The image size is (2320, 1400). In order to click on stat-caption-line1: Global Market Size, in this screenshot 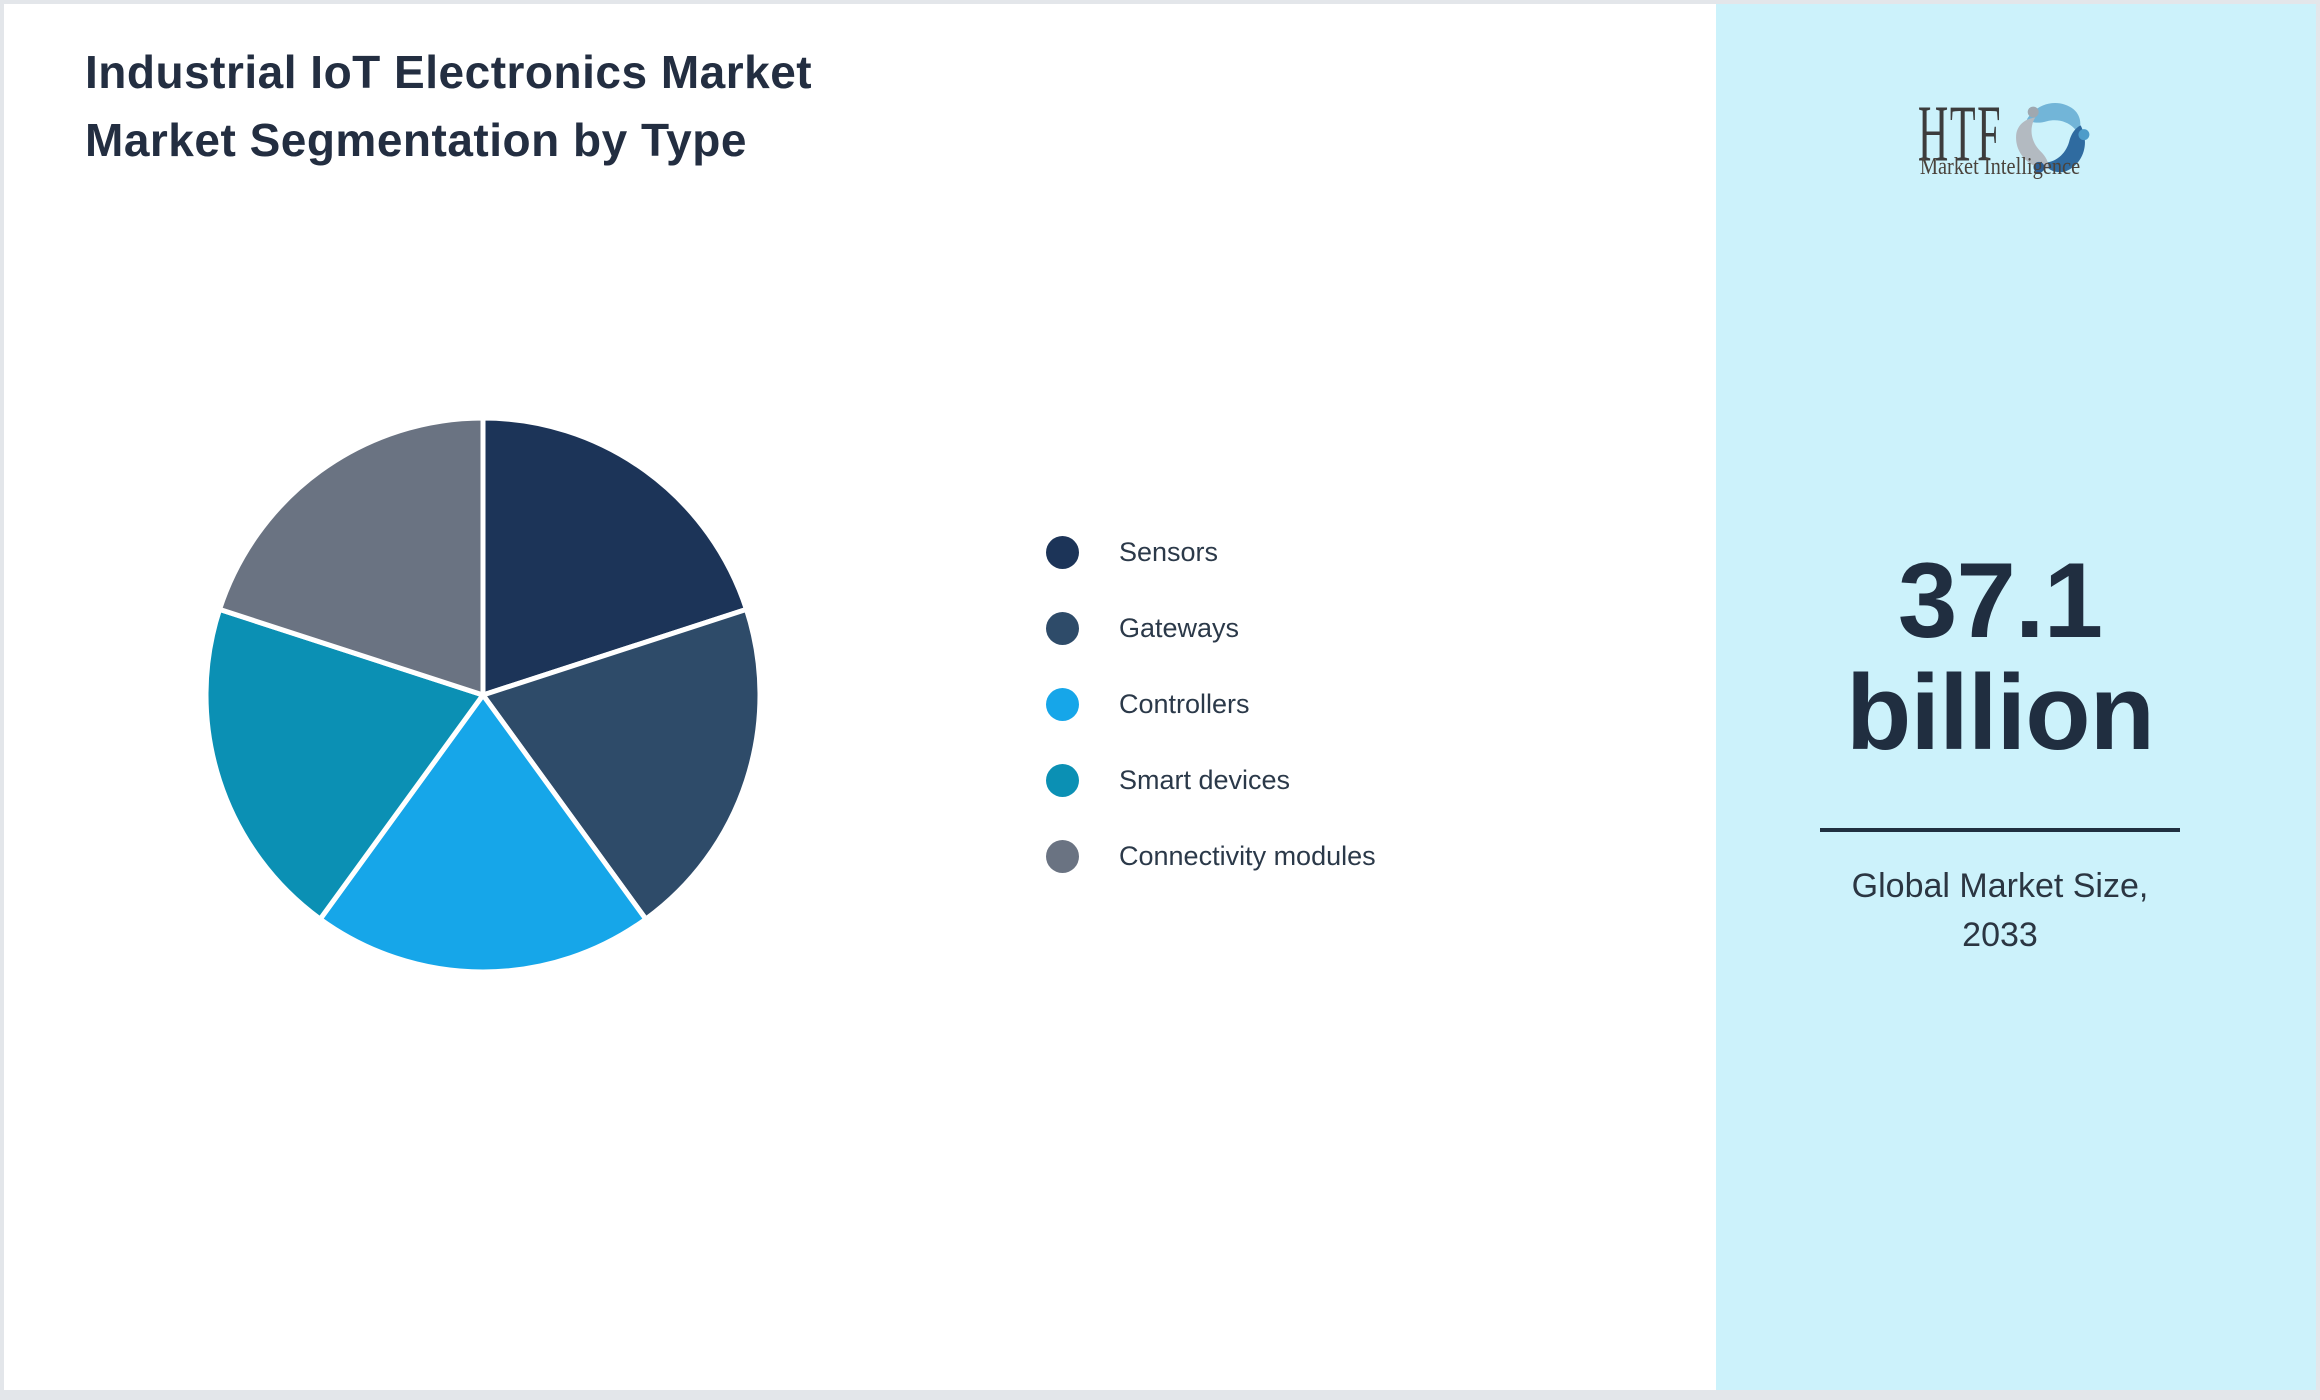, I will do `click(2000, 886)`.